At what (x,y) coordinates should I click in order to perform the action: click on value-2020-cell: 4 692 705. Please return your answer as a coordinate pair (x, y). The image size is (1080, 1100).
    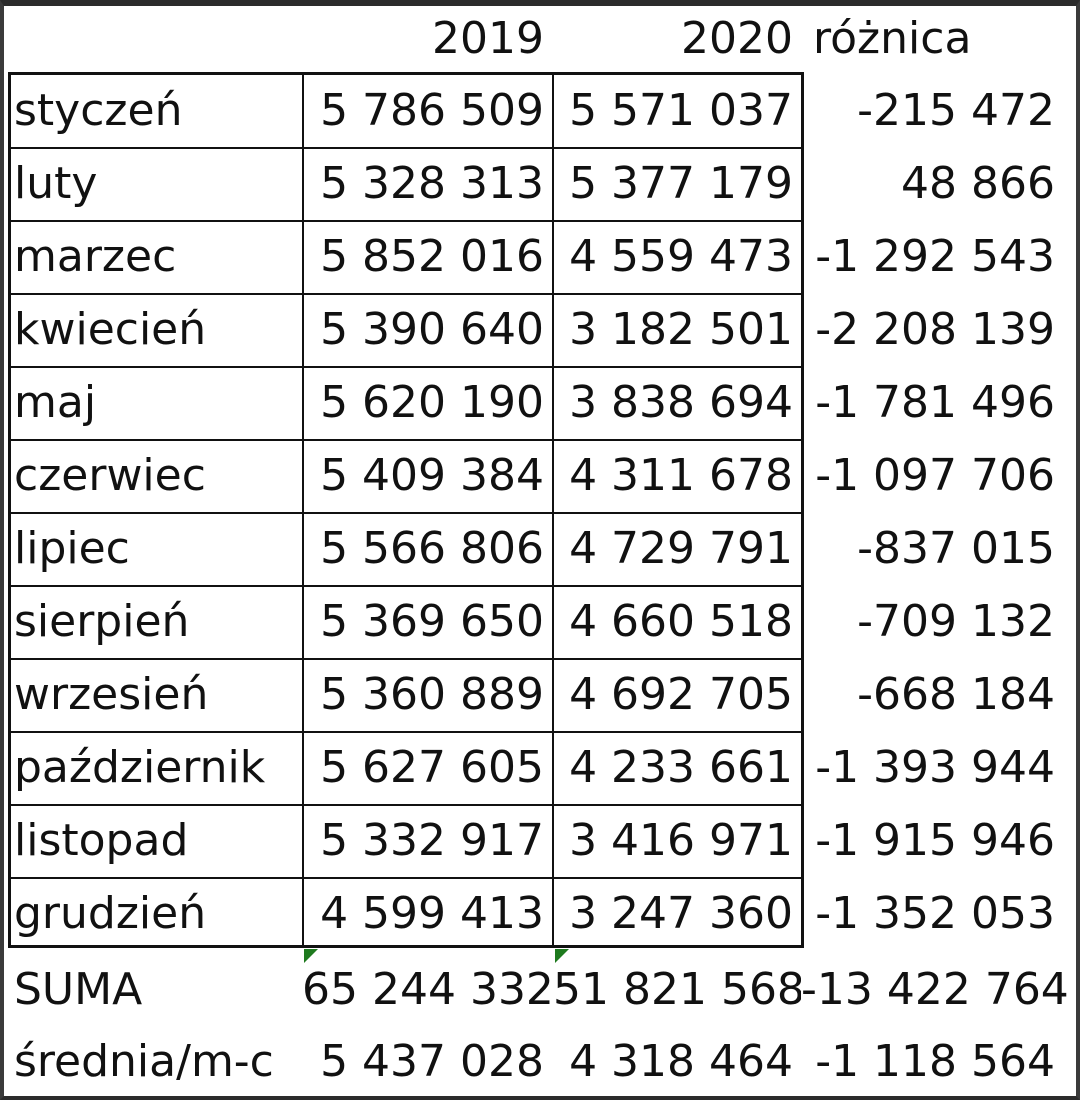
    Looking at the image, I should click on (681, 694).